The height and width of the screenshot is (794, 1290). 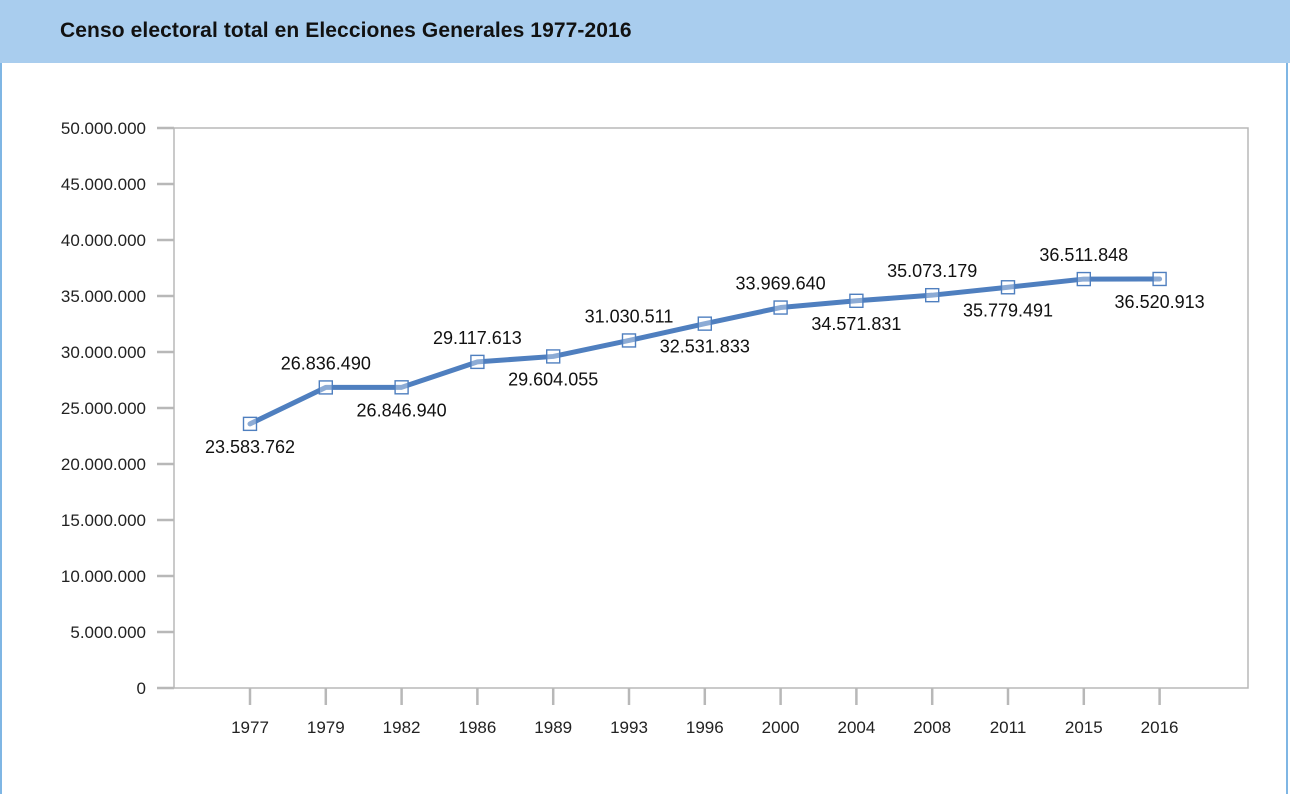 I want to click on x-tick-label: 2000, so click(x=781, y=727).